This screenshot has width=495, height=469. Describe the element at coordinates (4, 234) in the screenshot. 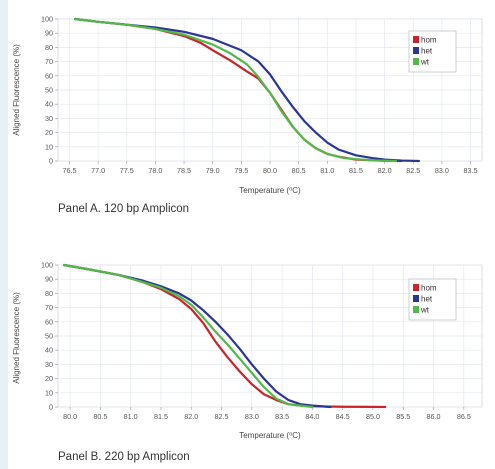

I see `left-accent-strip` at that location.